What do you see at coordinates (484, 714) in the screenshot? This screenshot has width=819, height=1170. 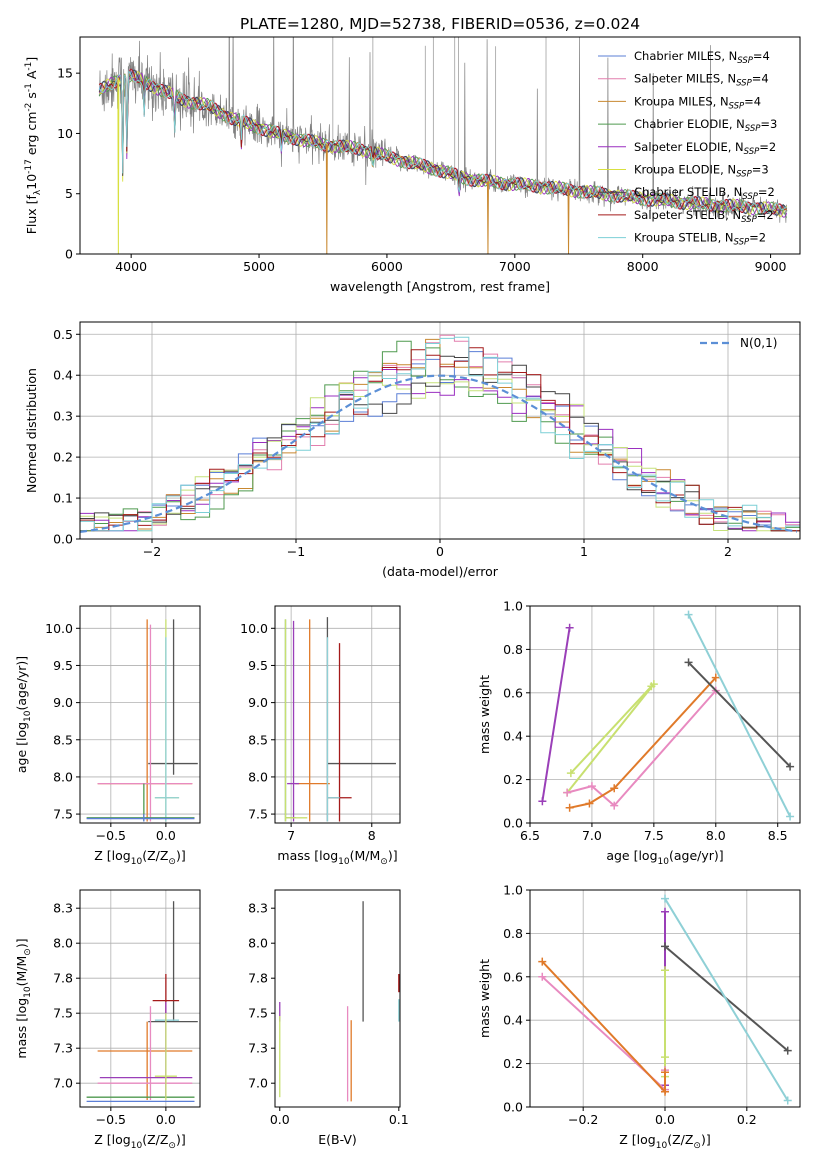 I see `weight_vs_age-ylabel: mass weight` at bounding box center [484, 714].